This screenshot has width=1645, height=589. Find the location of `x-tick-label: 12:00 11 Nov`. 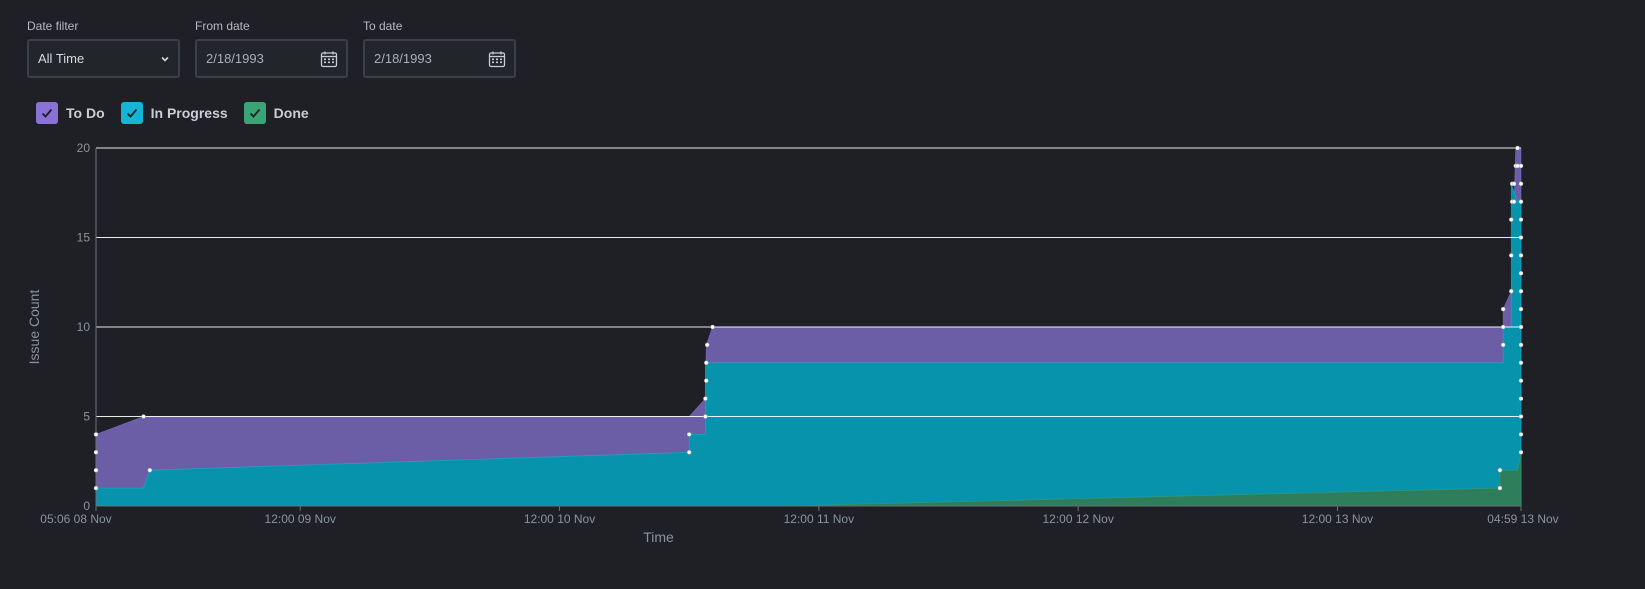

x-tick-label: 12:00 11 Nov is located at coordinates (819, 519).